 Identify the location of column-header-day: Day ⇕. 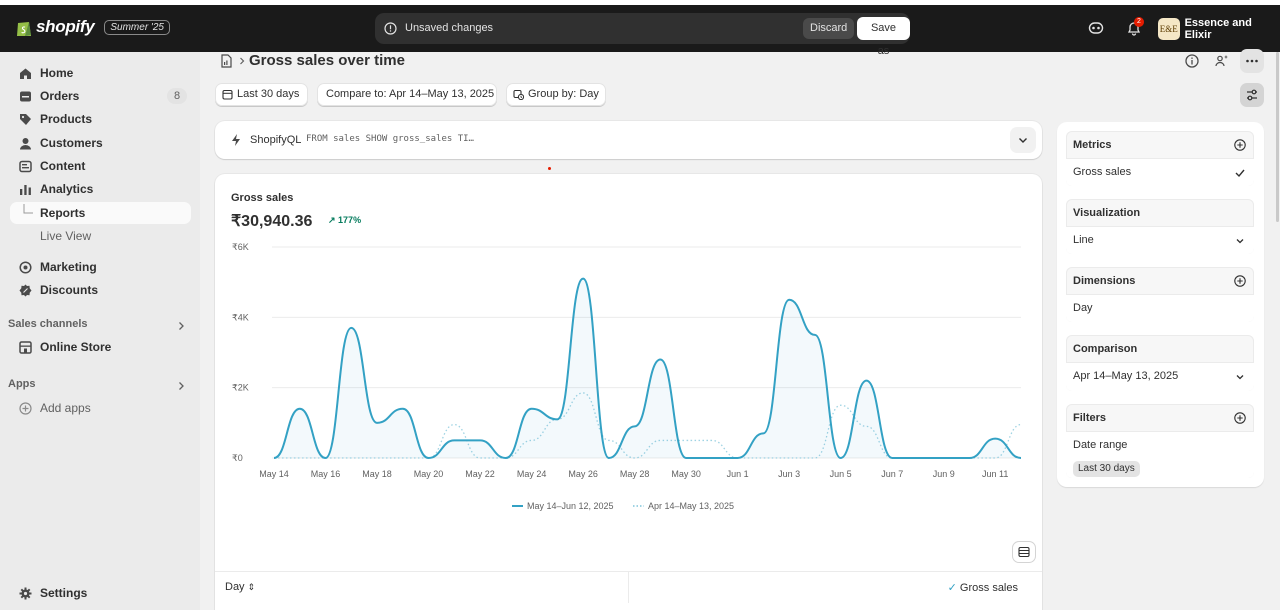
(240, 587).